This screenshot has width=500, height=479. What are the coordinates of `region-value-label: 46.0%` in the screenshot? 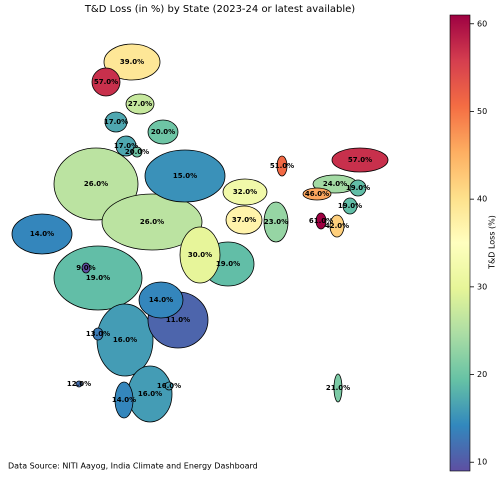 It's located at (317, 194).